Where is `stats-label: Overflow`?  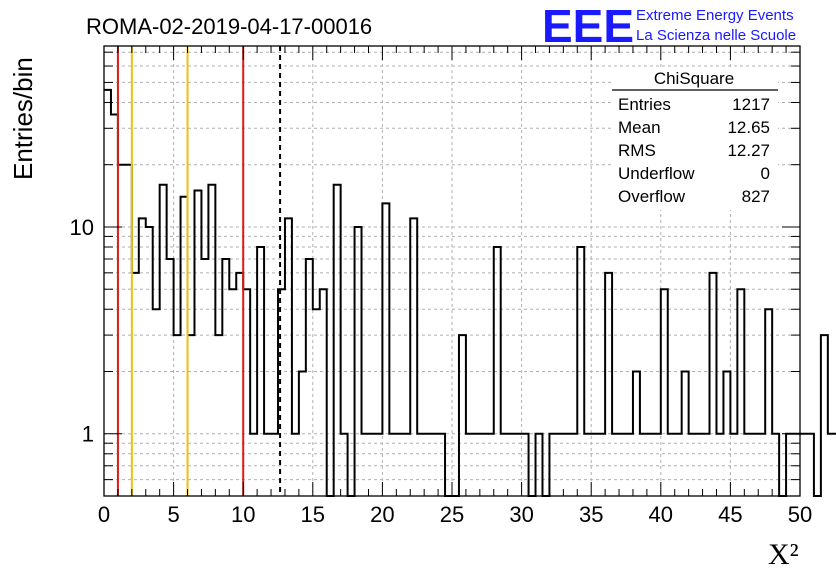 stats-label: Overflow is located at coordinates (652, 196).